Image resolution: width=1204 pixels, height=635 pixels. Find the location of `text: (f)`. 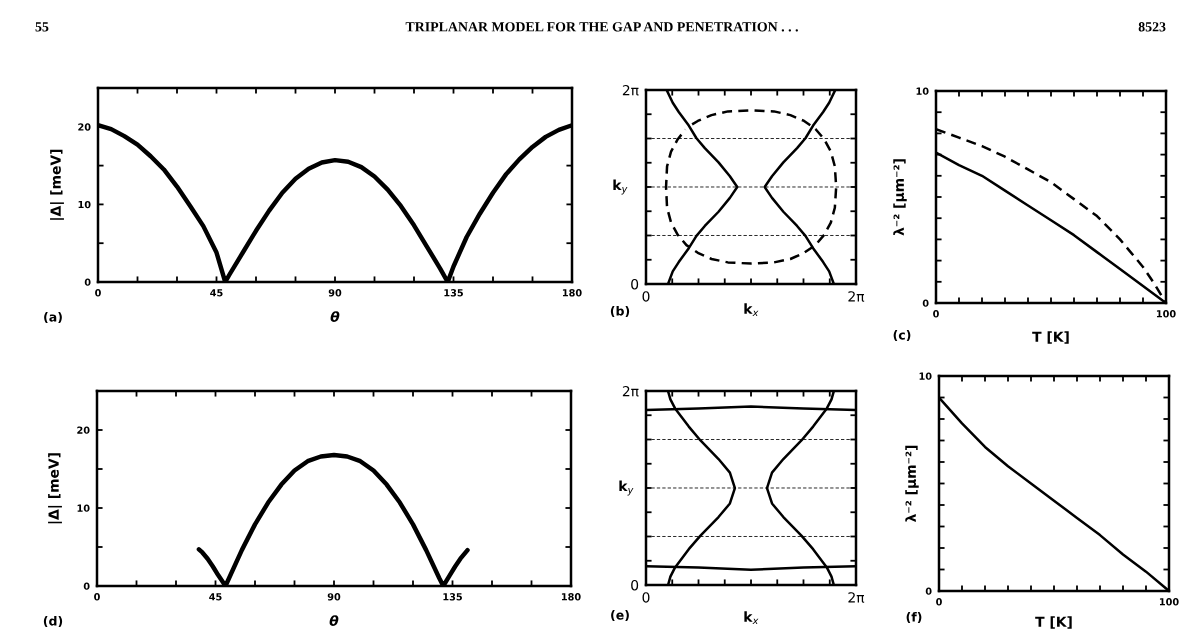

text: (f) is located at coordinates (914, 617).